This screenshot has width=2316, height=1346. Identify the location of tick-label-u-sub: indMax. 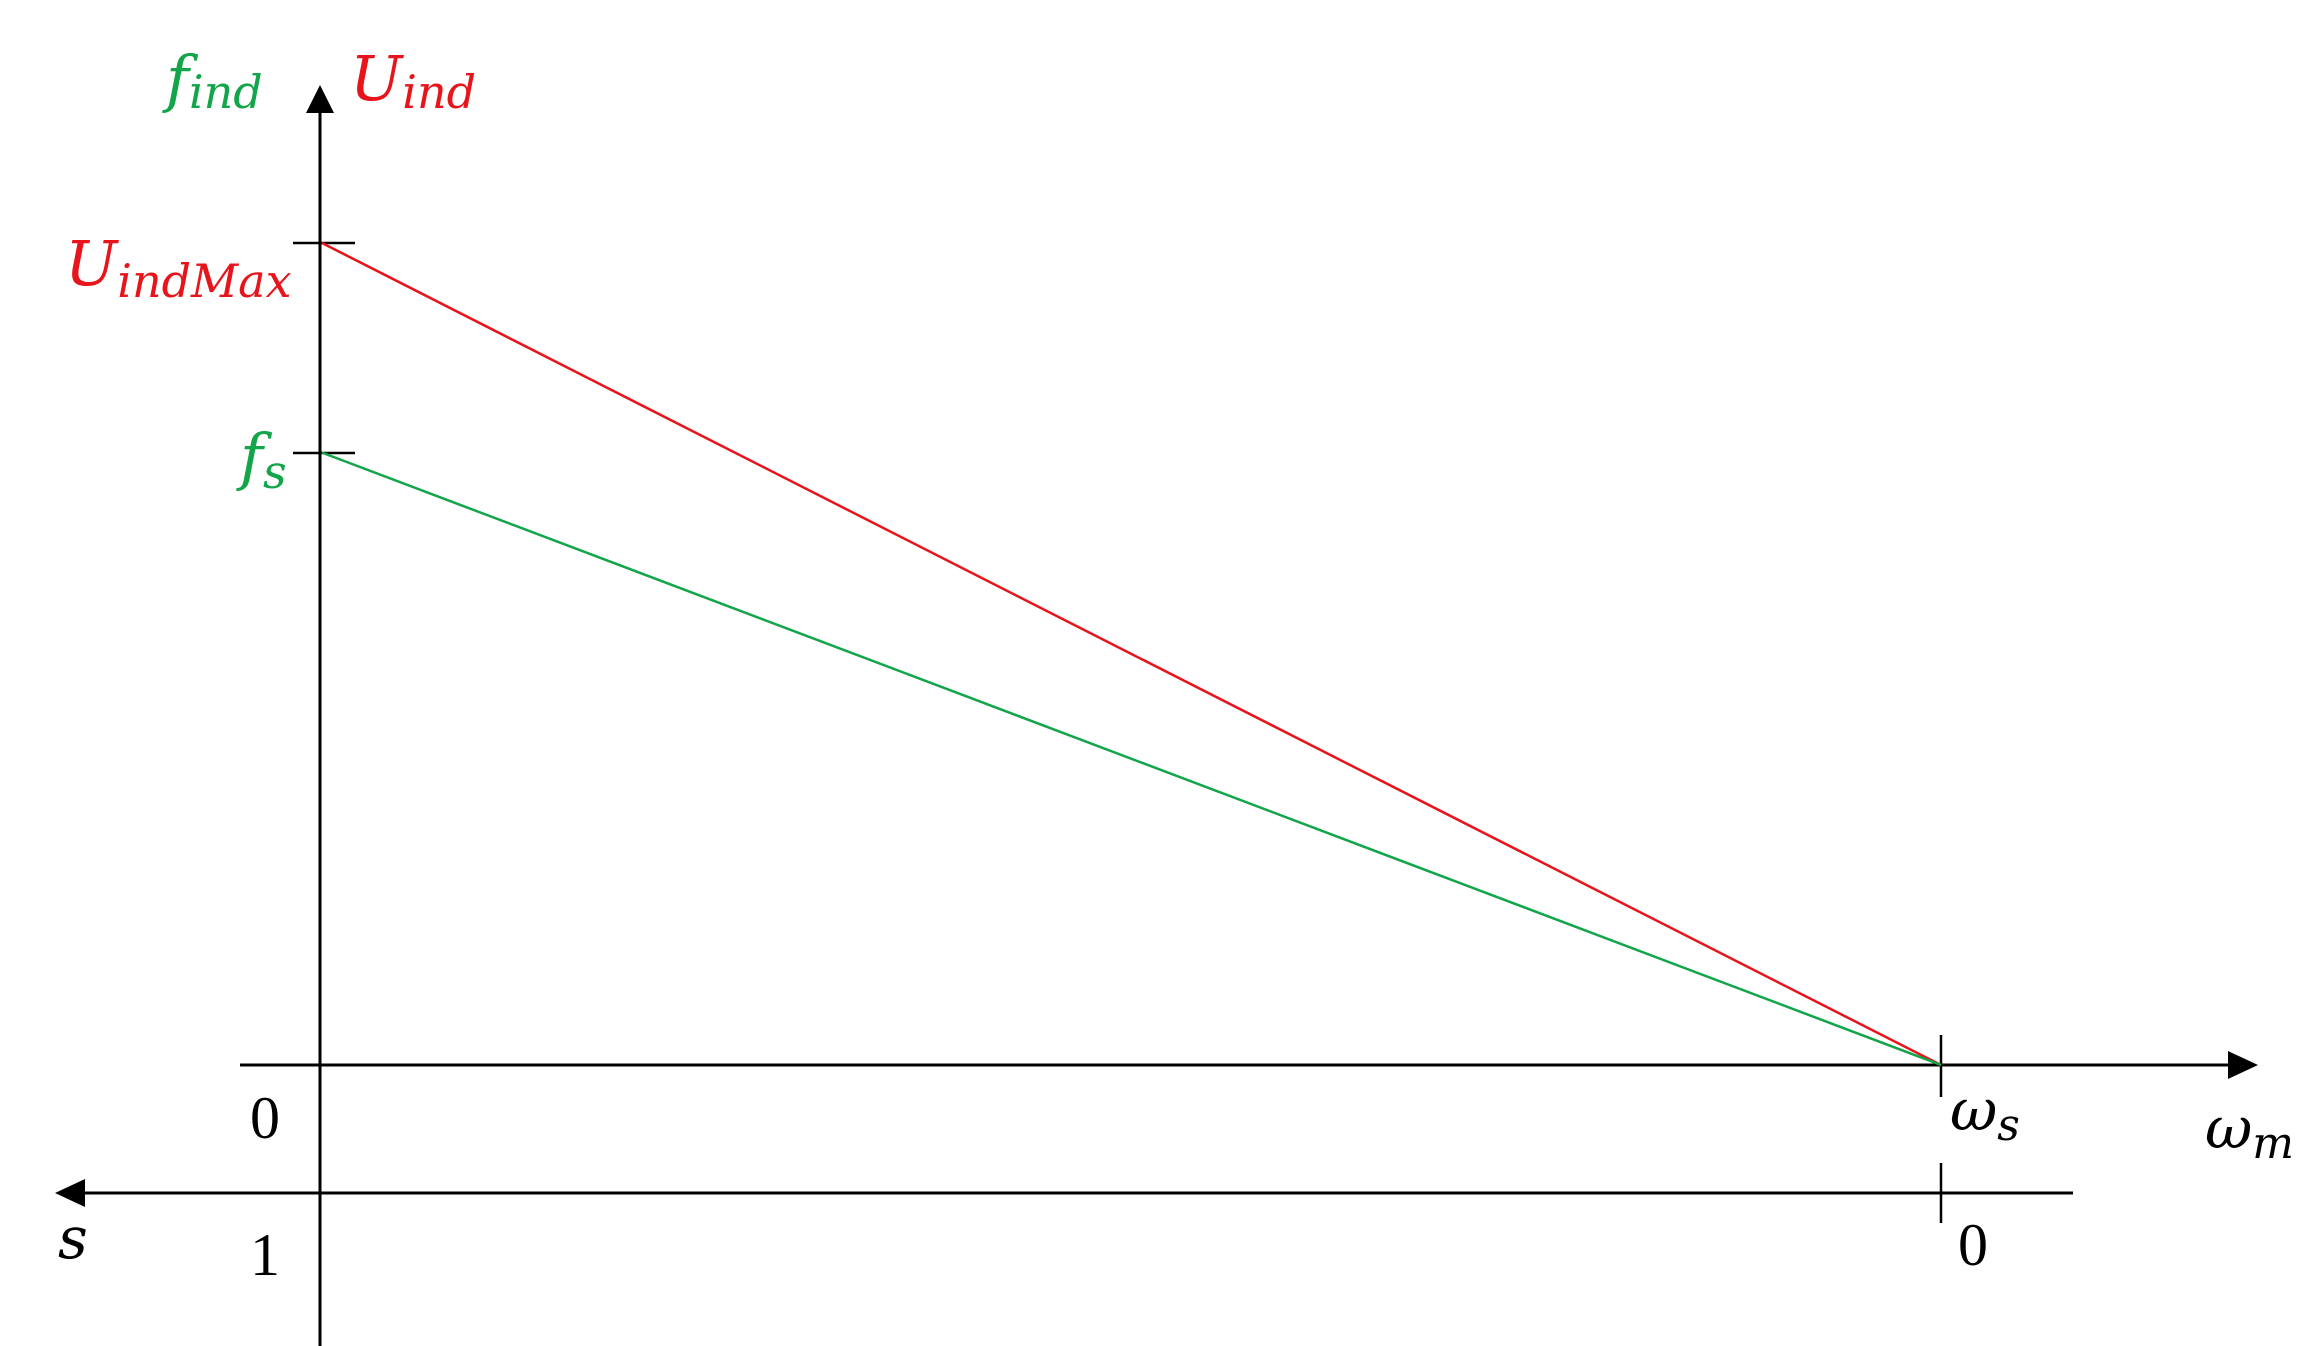
(204, 281).